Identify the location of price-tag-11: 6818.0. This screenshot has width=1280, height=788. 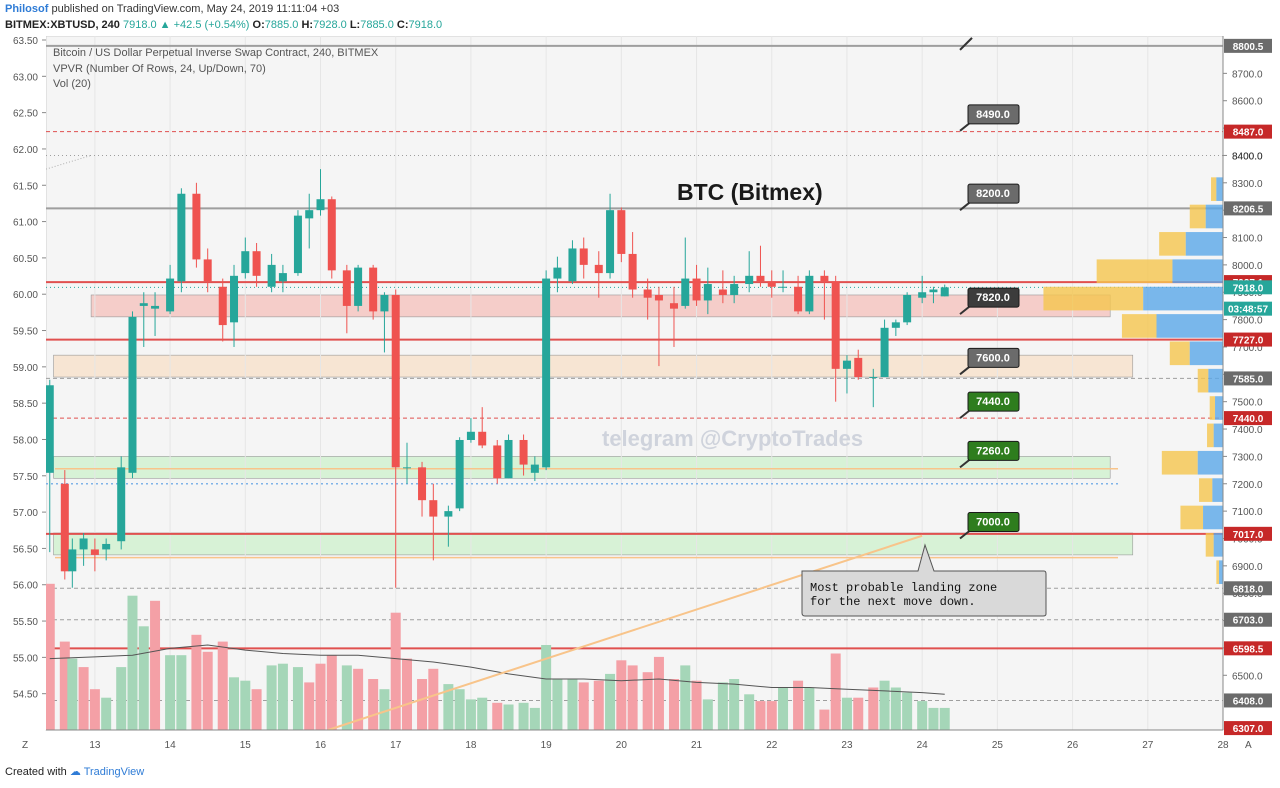
(1248, 589).